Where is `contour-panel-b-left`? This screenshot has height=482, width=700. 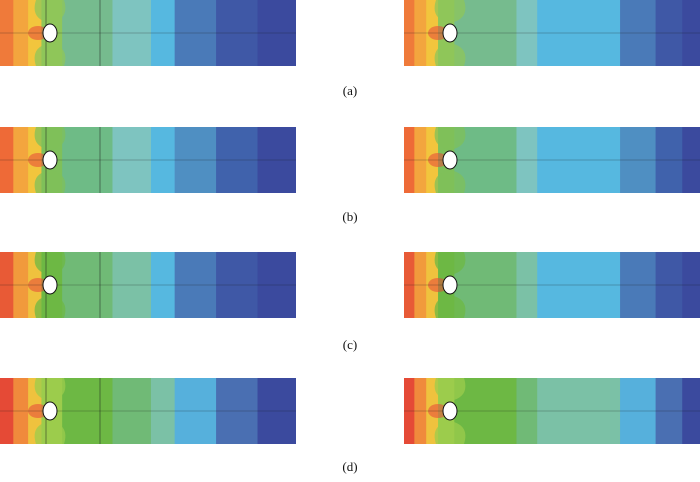
contour-panel-b-left is located at coordinates (148, 160).